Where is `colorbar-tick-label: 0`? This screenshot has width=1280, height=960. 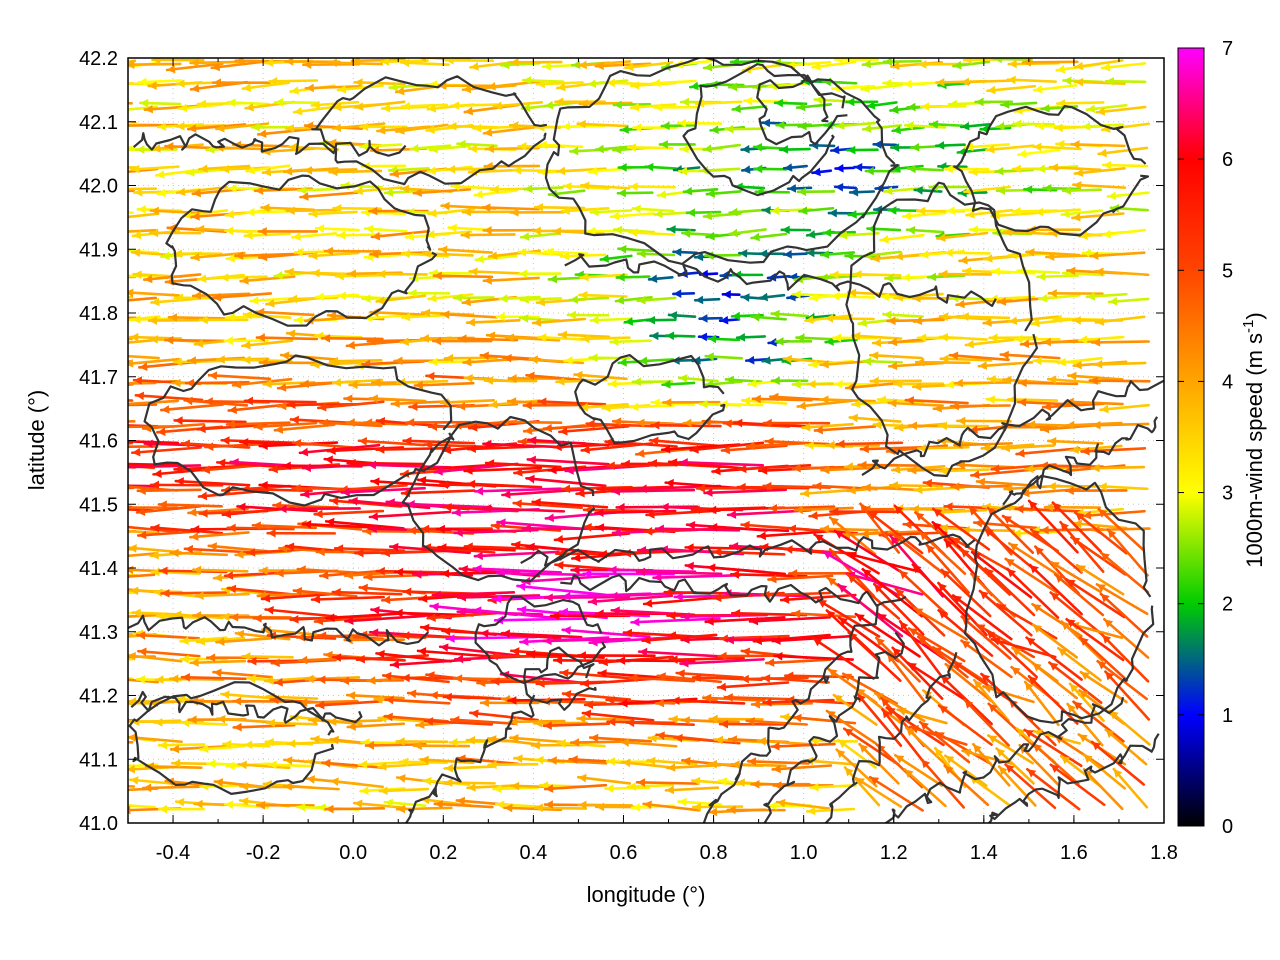 colorbar-tick-label: 0 is located at coordinates (1227, 827).